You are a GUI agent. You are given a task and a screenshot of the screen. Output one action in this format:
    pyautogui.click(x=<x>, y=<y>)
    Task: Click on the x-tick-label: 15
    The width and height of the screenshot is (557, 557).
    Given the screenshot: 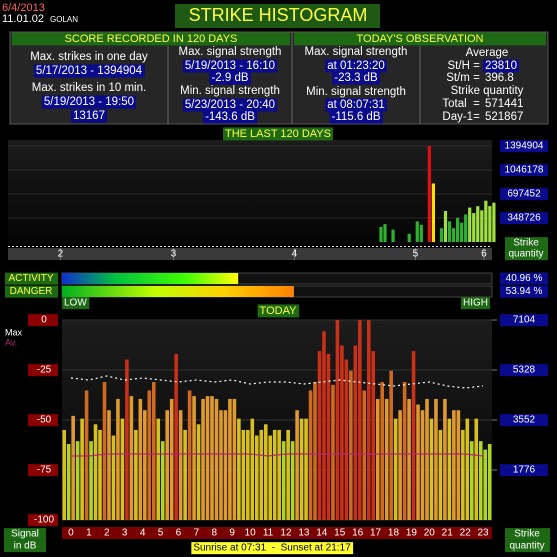 What is the action you would take?
    pyautogui.click(x=340, y=533)
    